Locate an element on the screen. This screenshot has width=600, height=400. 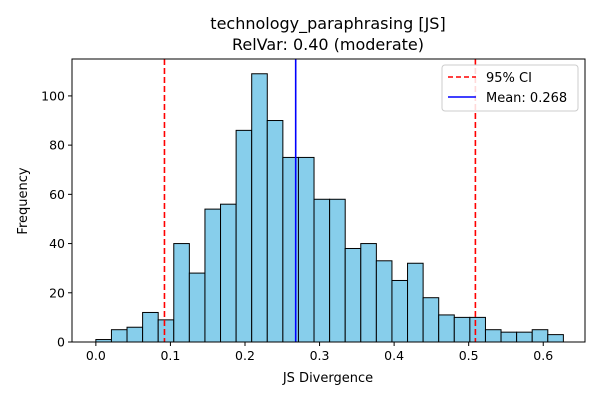
y-tick-label: 80 is located at coordinates (57, 145).